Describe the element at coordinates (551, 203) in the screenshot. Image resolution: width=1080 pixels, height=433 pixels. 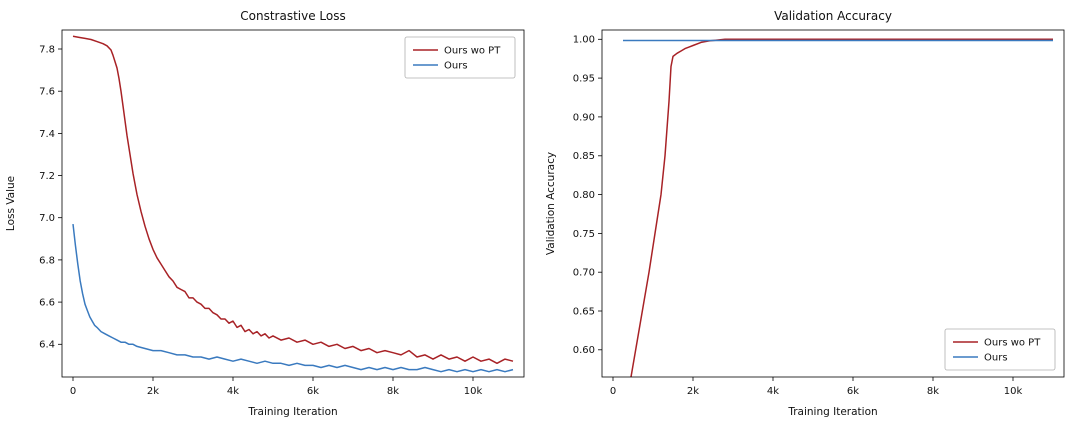
I see `y-axis-label: Validation Accuracy` at that location.